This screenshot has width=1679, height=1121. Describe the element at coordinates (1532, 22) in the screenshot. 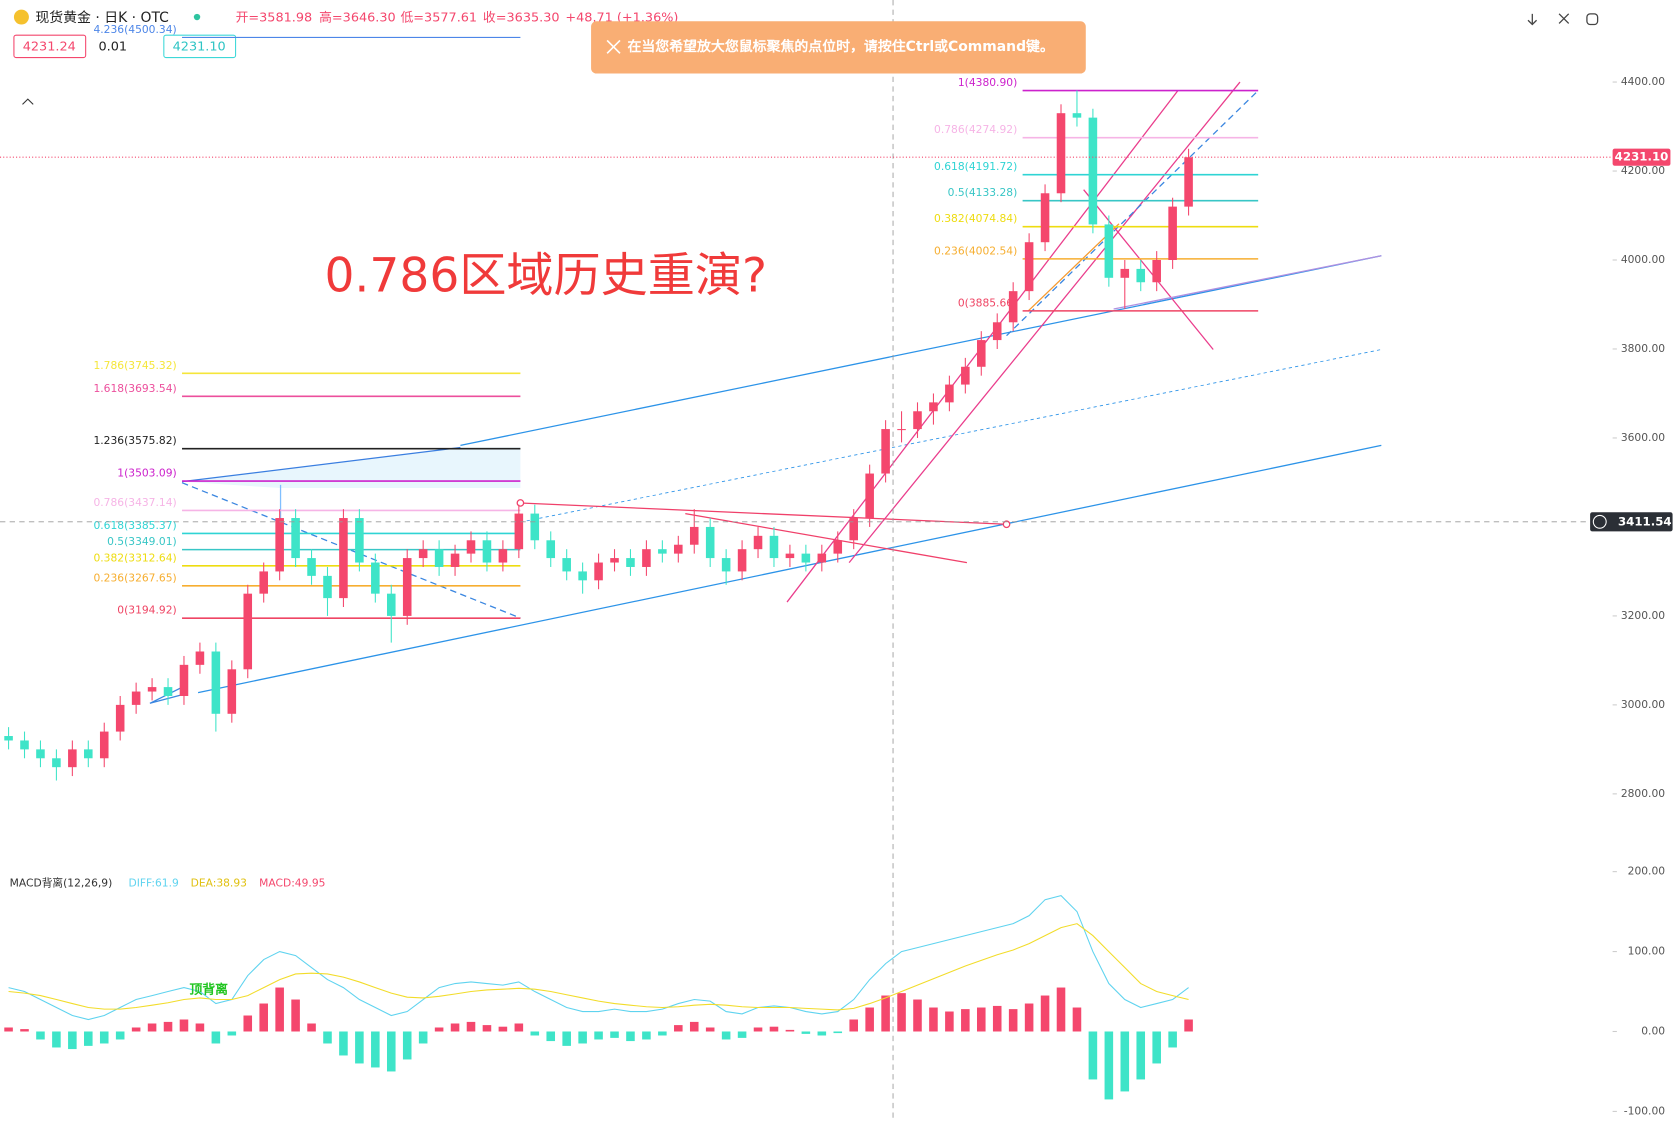

I see `download-icon` at that location.